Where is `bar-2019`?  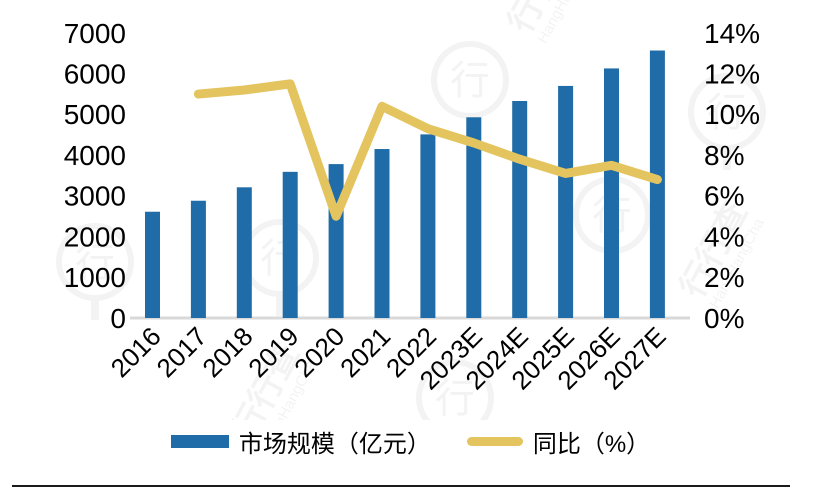
bar-2019 is located at coordinates (290, 244).